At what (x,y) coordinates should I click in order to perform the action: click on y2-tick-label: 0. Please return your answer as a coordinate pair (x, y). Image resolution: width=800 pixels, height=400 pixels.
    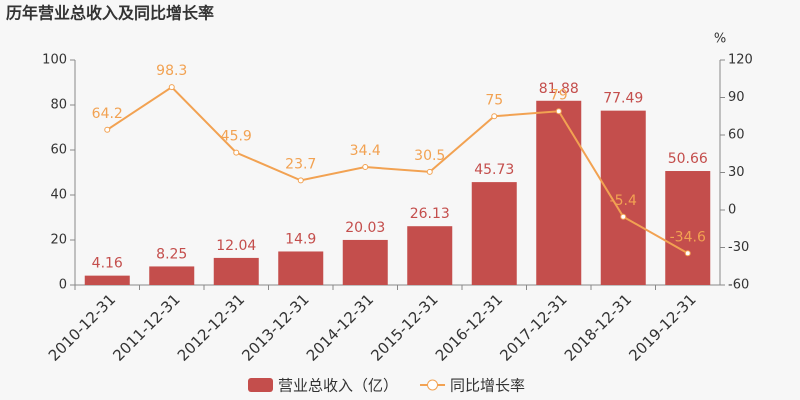
    Looking at the image, I should click on (732, 210).